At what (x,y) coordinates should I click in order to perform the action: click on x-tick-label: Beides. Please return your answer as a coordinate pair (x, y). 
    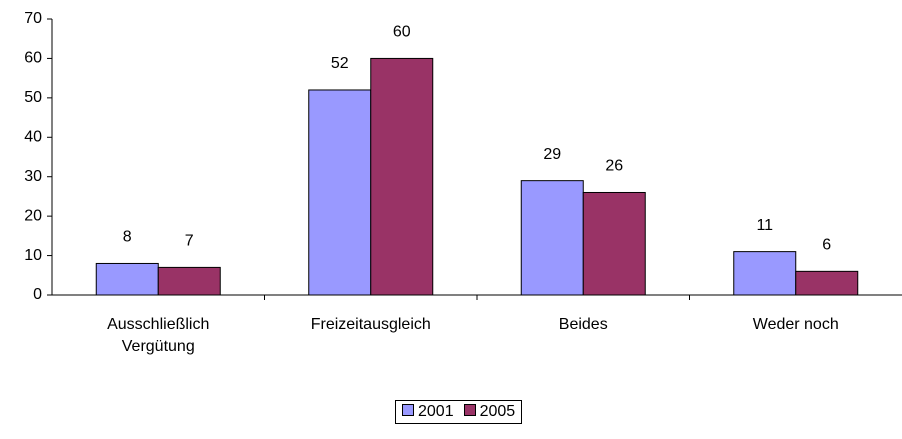
    Looking at the image, I should click on (583, 324).